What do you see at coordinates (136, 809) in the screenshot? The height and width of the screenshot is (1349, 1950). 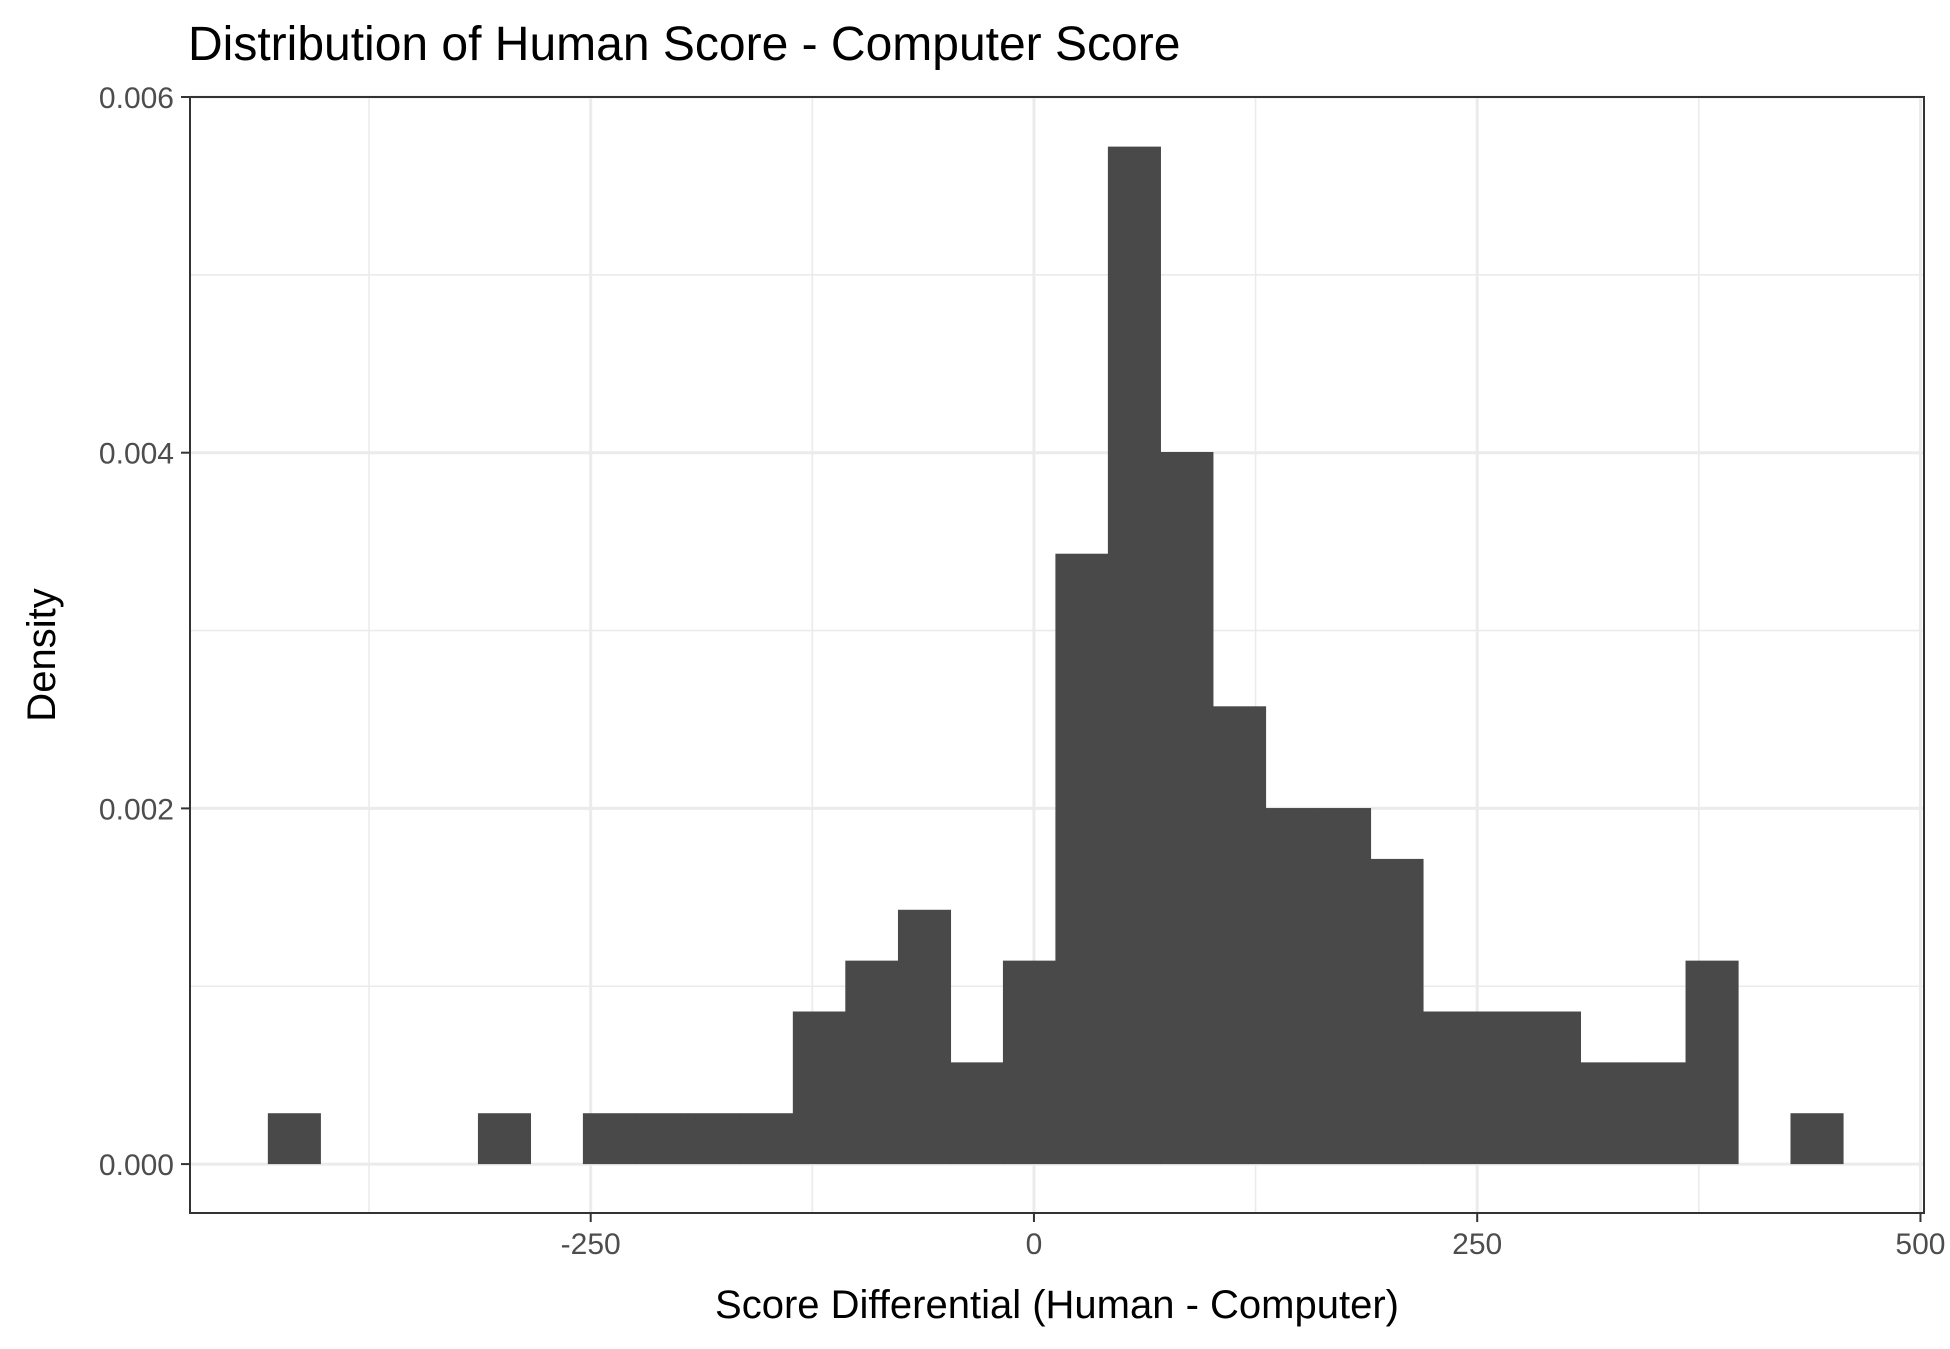 I see `y-tick-label: 0.002` at bounding box center [136, 809].